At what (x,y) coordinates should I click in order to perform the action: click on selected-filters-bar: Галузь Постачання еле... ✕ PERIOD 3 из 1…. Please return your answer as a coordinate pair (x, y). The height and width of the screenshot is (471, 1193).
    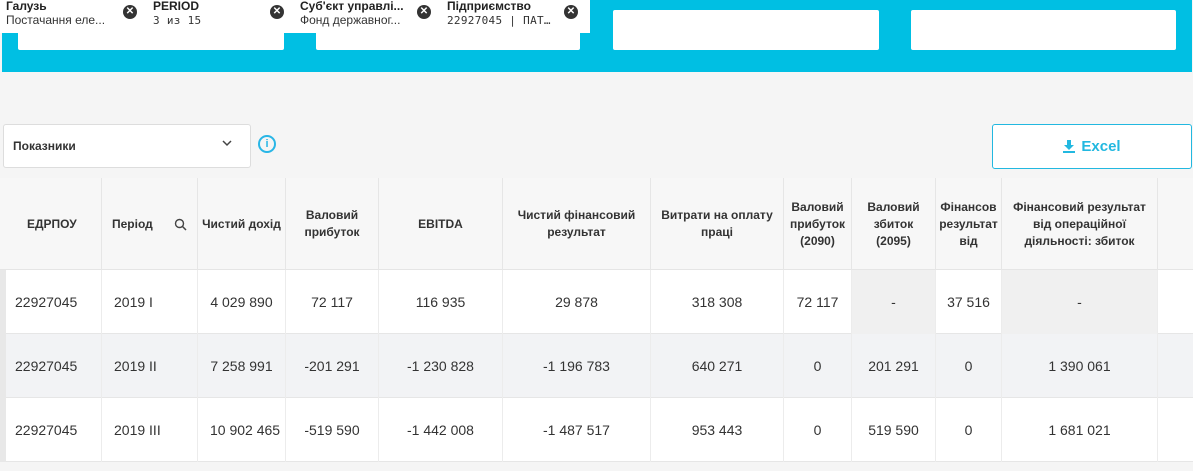
    Looking at the image, I should click on (295, 16).